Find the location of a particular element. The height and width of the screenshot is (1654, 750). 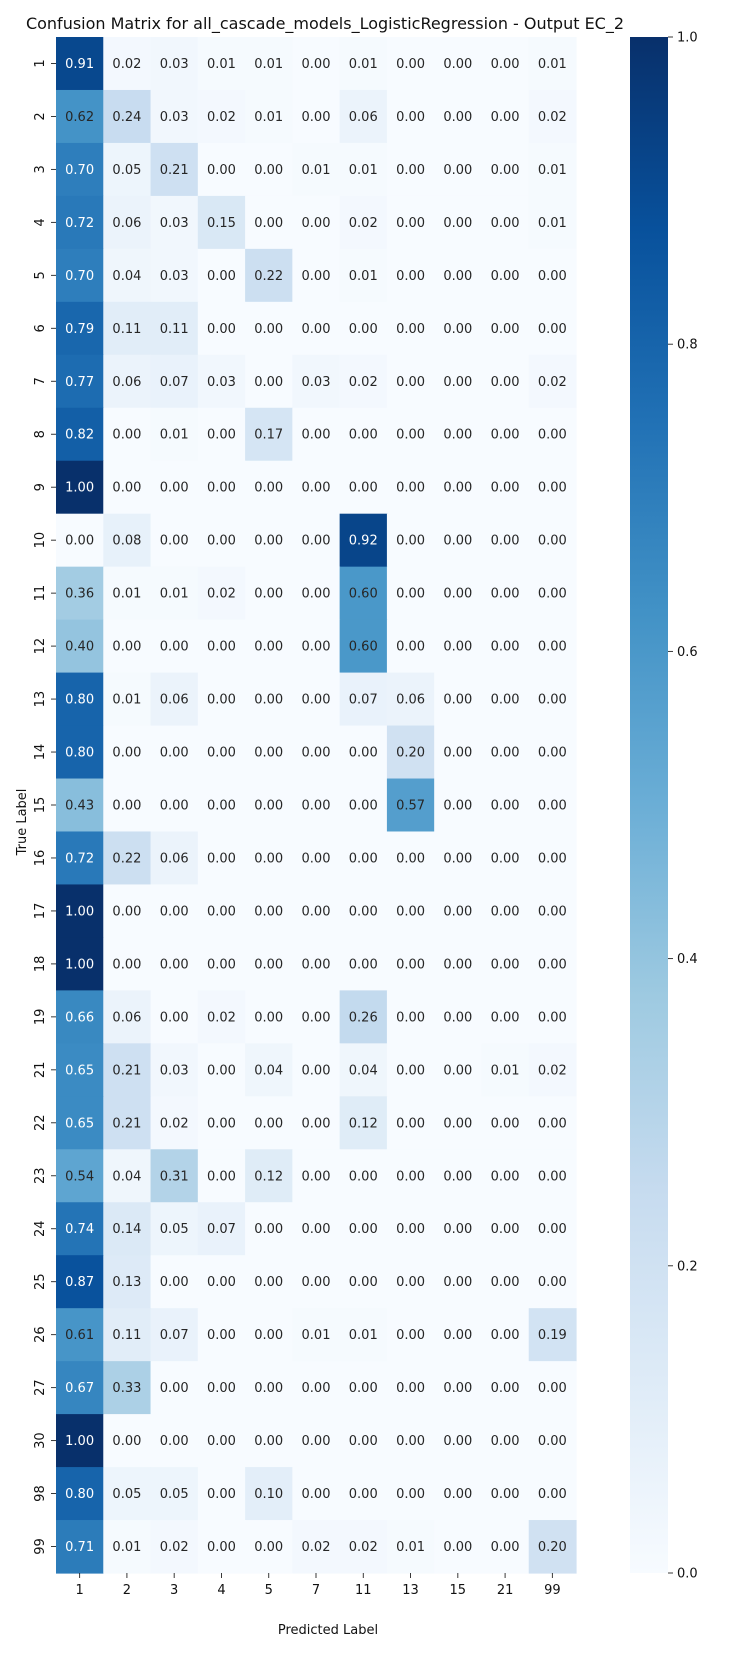

cell-value-label: 0.24 is located at coordinates (126, 117).